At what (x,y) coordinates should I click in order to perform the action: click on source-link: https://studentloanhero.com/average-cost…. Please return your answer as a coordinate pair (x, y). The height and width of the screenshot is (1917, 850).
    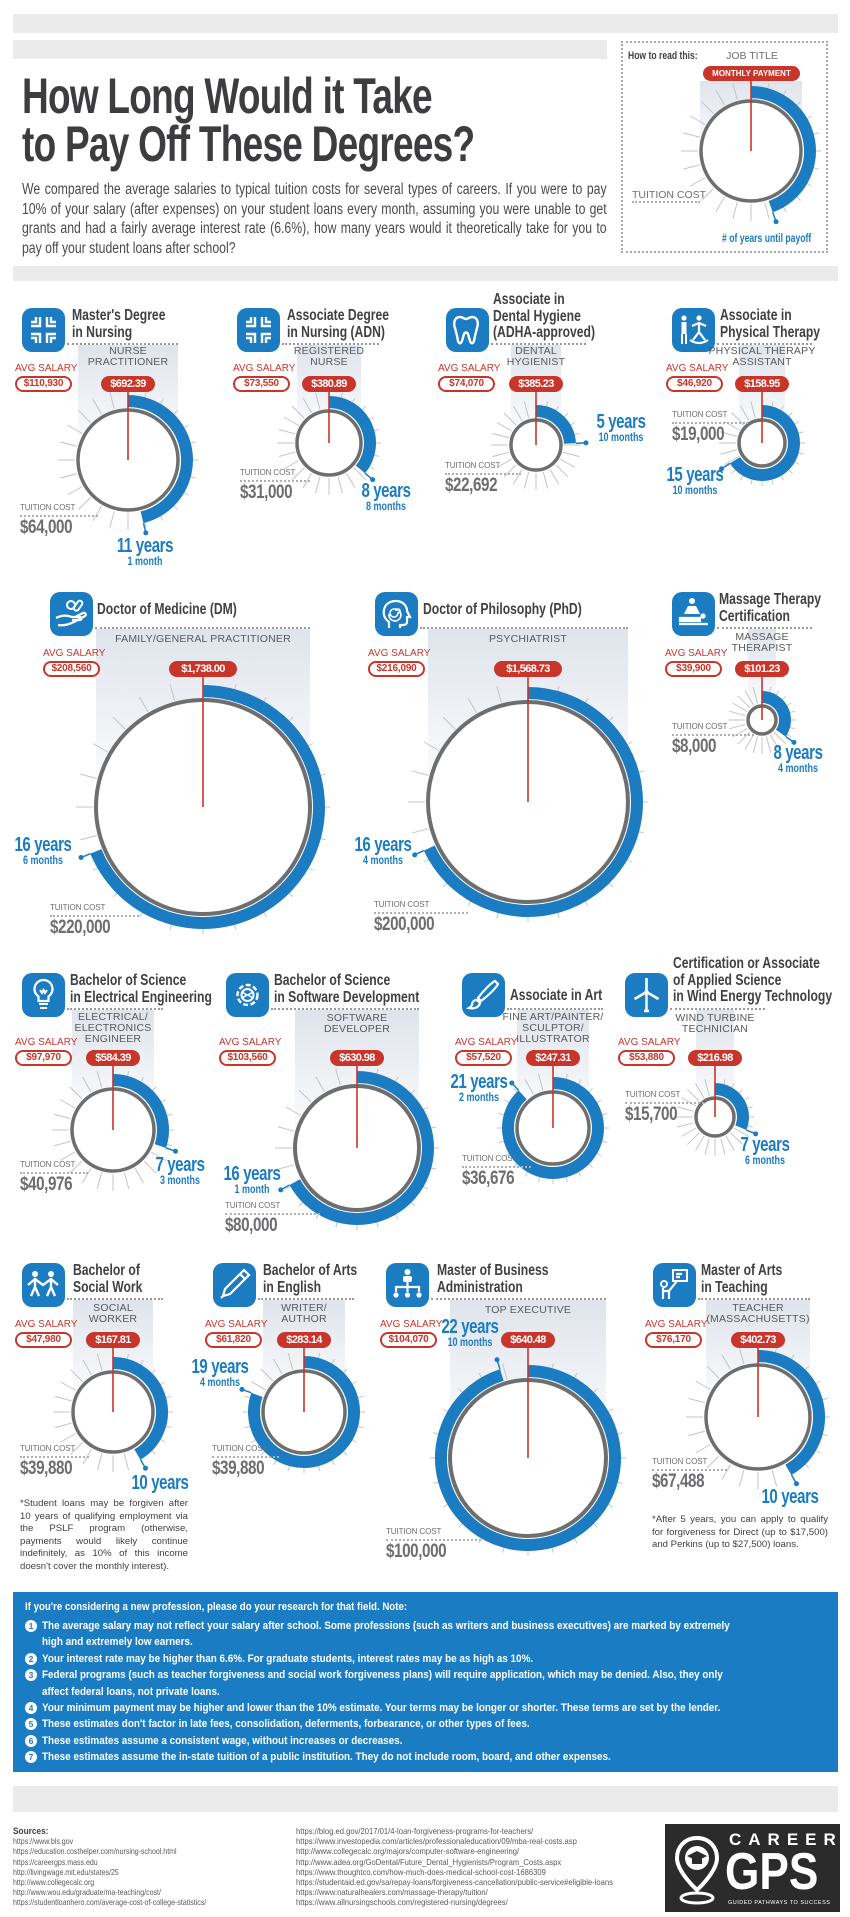
    Looking at the image, I should click on (110, 1902).